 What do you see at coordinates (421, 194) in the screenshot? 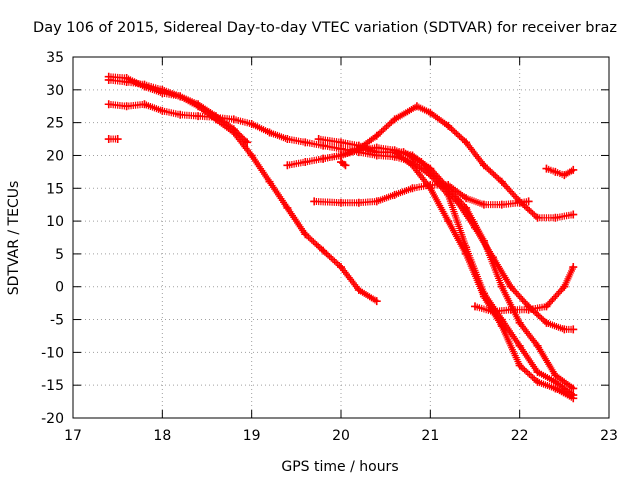
I see `series-sat-g` at bounding box center [421, 194].